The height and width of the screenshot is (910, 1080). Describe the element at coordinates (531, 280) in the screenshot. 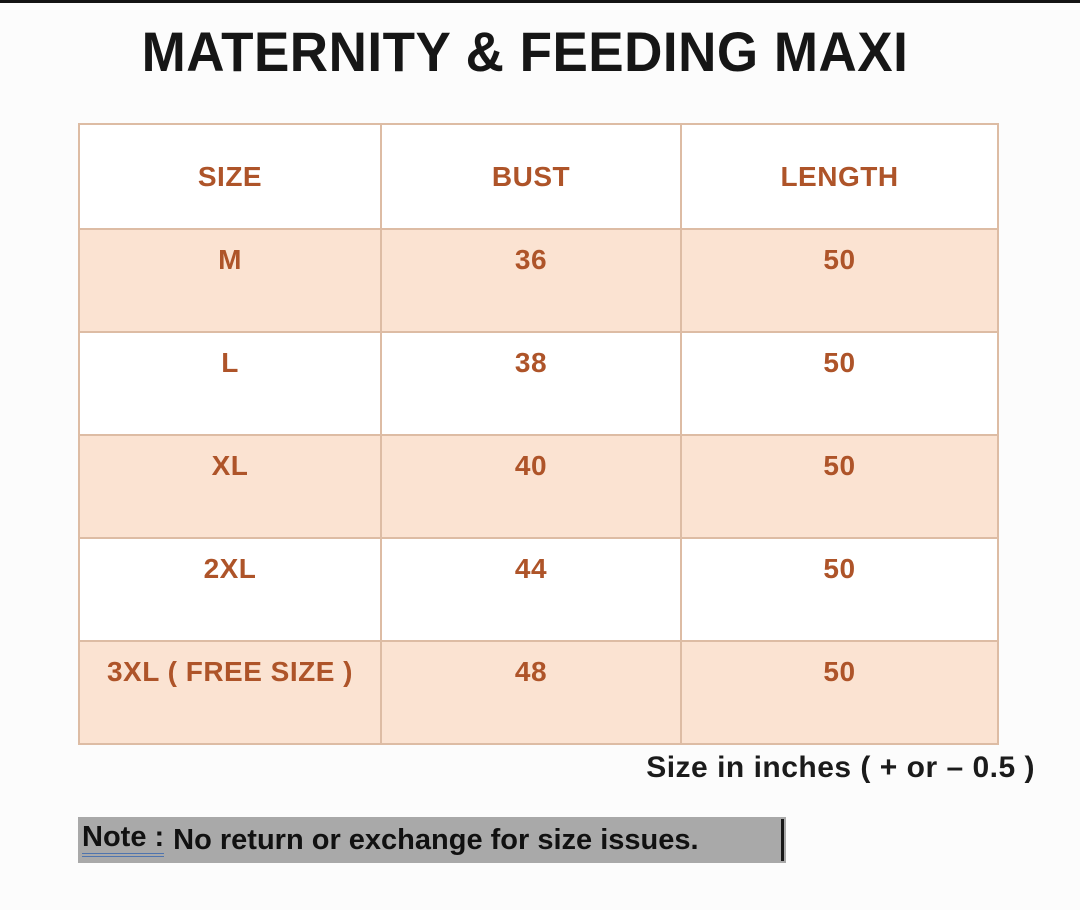

I see `cell-bust: 36` at that location.